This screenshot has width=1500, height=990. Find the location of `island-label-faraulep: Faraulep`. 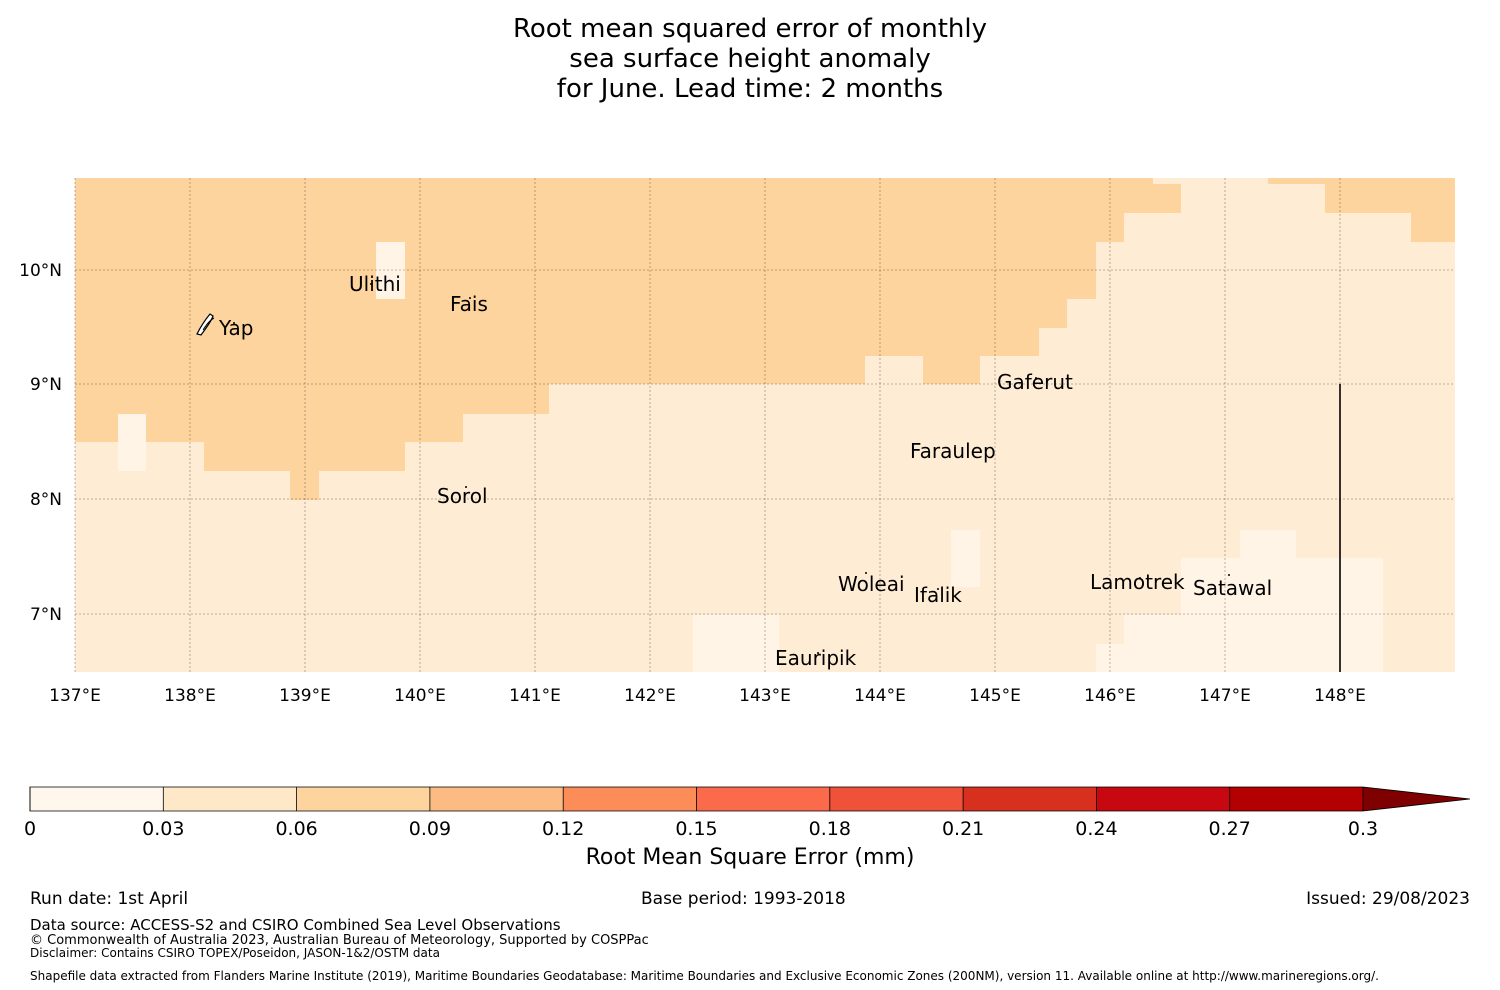

island-label-faraulep: Faraulep is located at coordinates (953, 451).